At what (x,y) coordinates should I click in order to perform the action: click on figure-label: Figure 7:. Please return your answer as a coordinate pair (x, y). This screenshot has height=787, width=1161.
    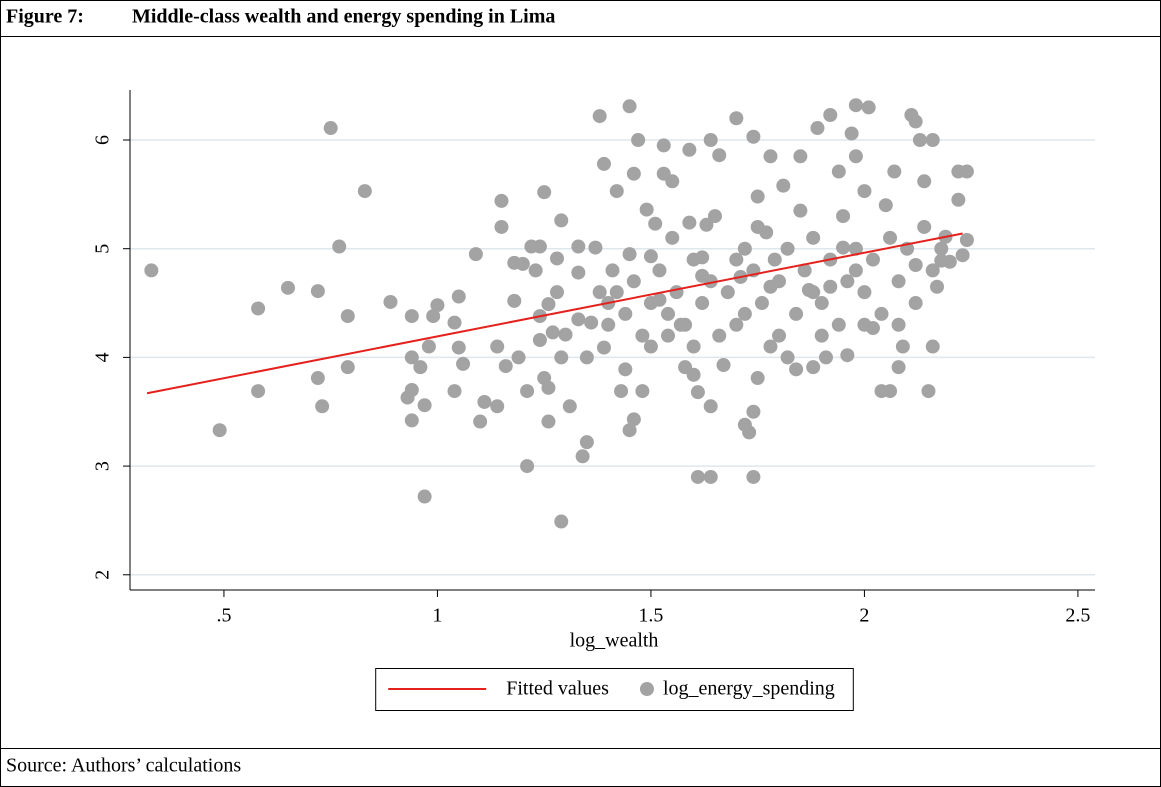
    Looking at the image, I should click on (45, 17).